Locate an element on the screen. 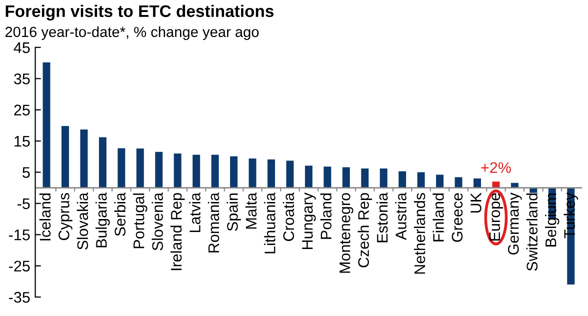 The image size is (588, 316). x-tick-label: Slovakia is located at coordinates (82, 221).